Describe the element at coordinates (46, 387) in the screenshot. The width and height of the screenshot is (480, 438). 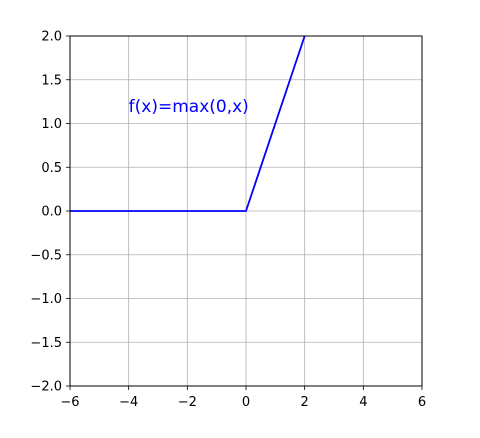
I see `y-tick-label: −2.0` at that location.